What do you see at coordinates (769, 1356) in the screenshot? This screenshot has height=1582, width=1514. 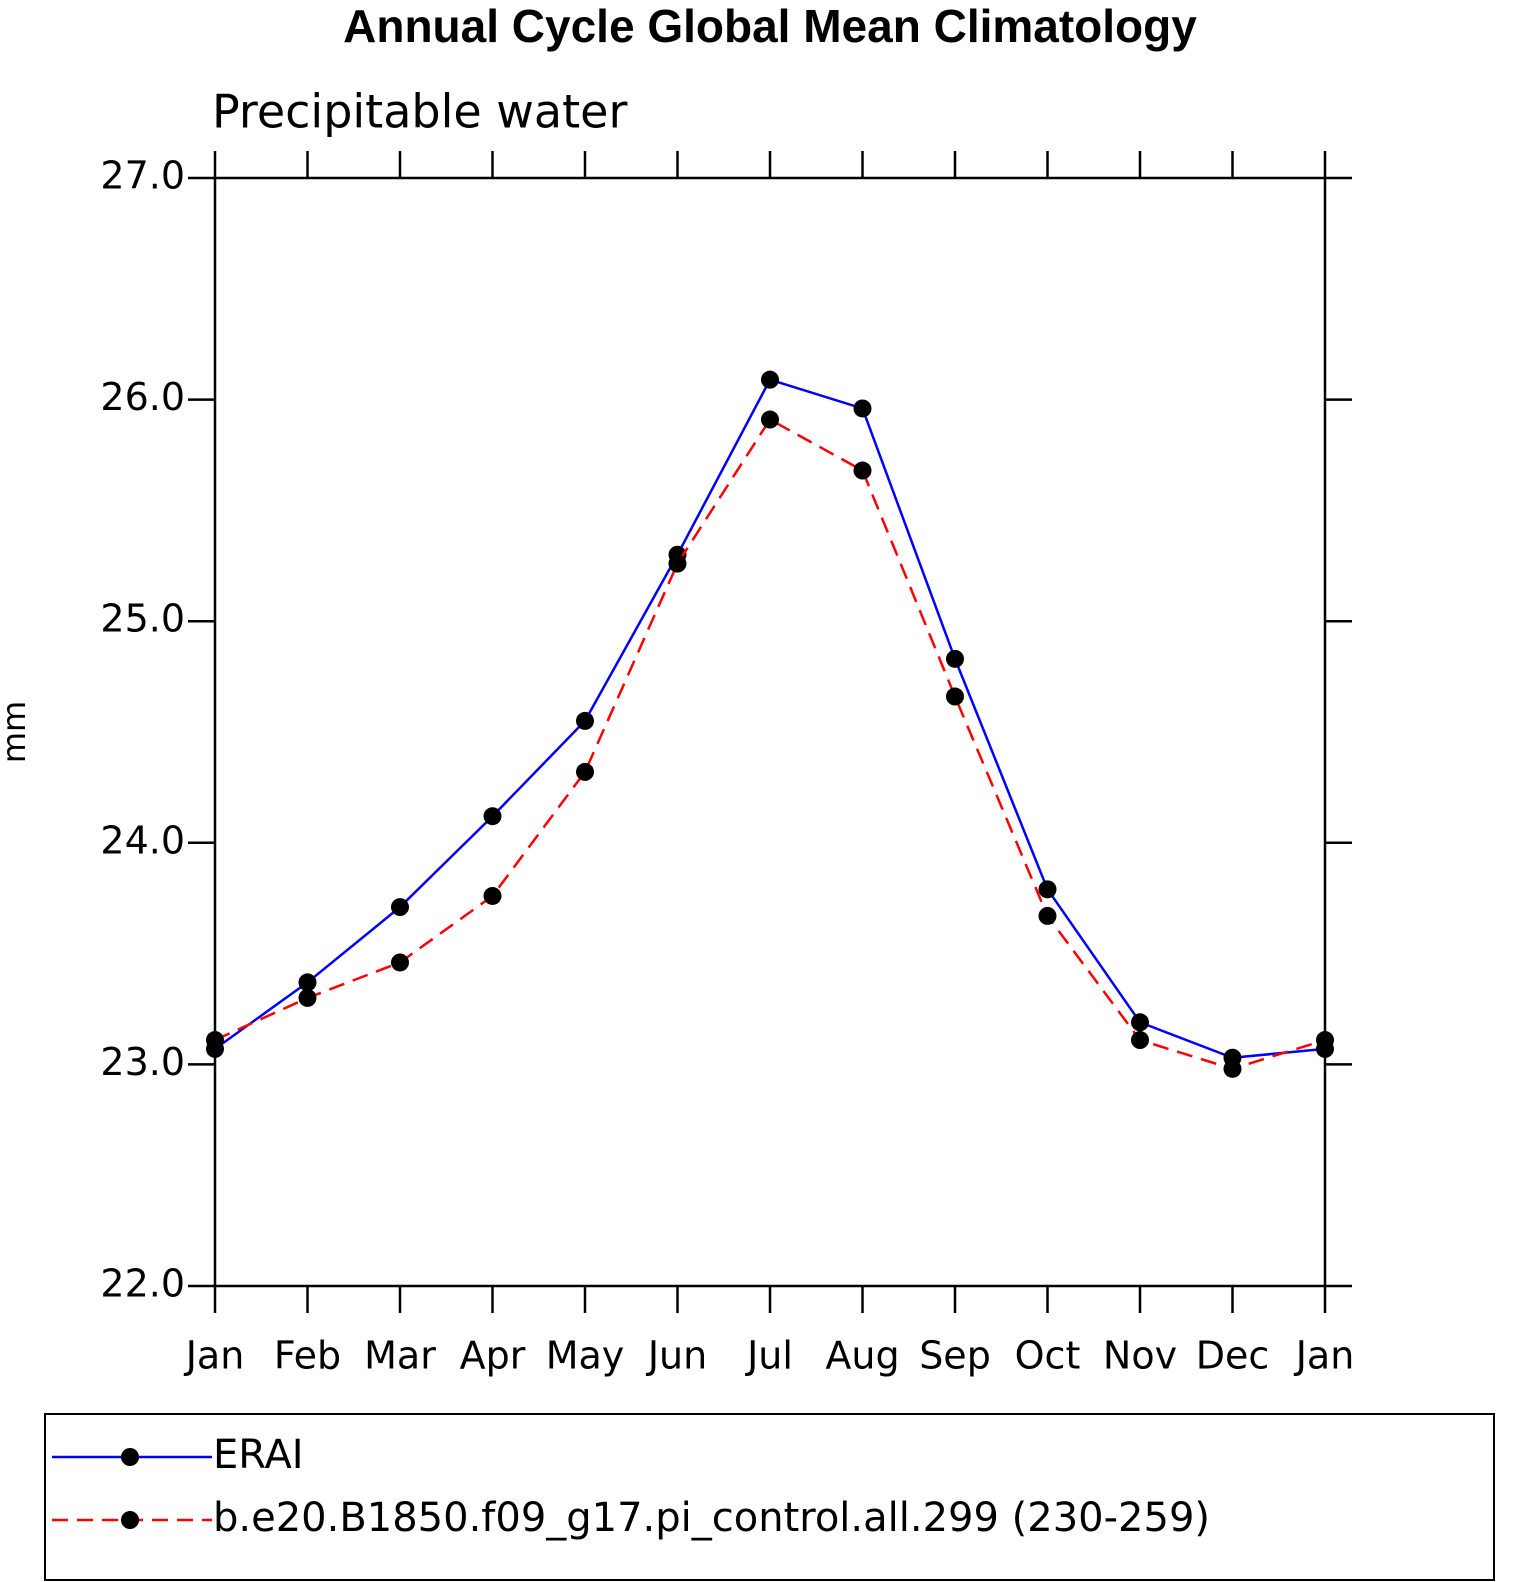 I see `x-tick-label: Jul` at bounding box center [769, 1356].